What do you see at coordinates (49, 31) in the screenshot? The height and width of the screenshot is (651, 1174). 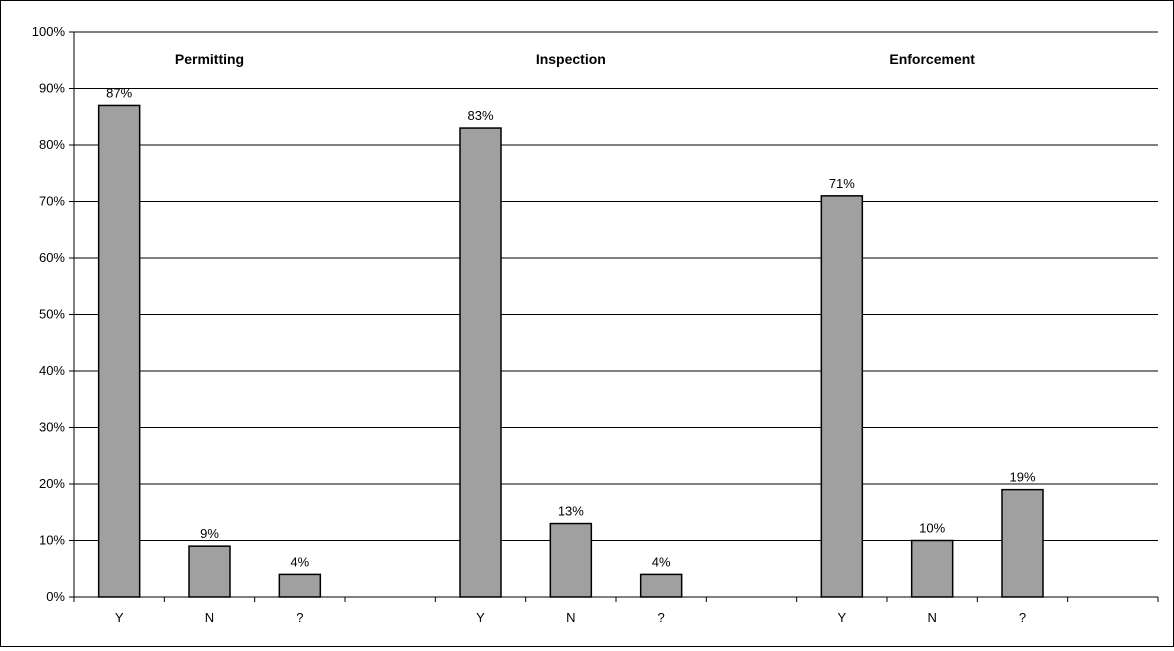 I see `y-tick-label: 100%` at bounding box center [49, 31].